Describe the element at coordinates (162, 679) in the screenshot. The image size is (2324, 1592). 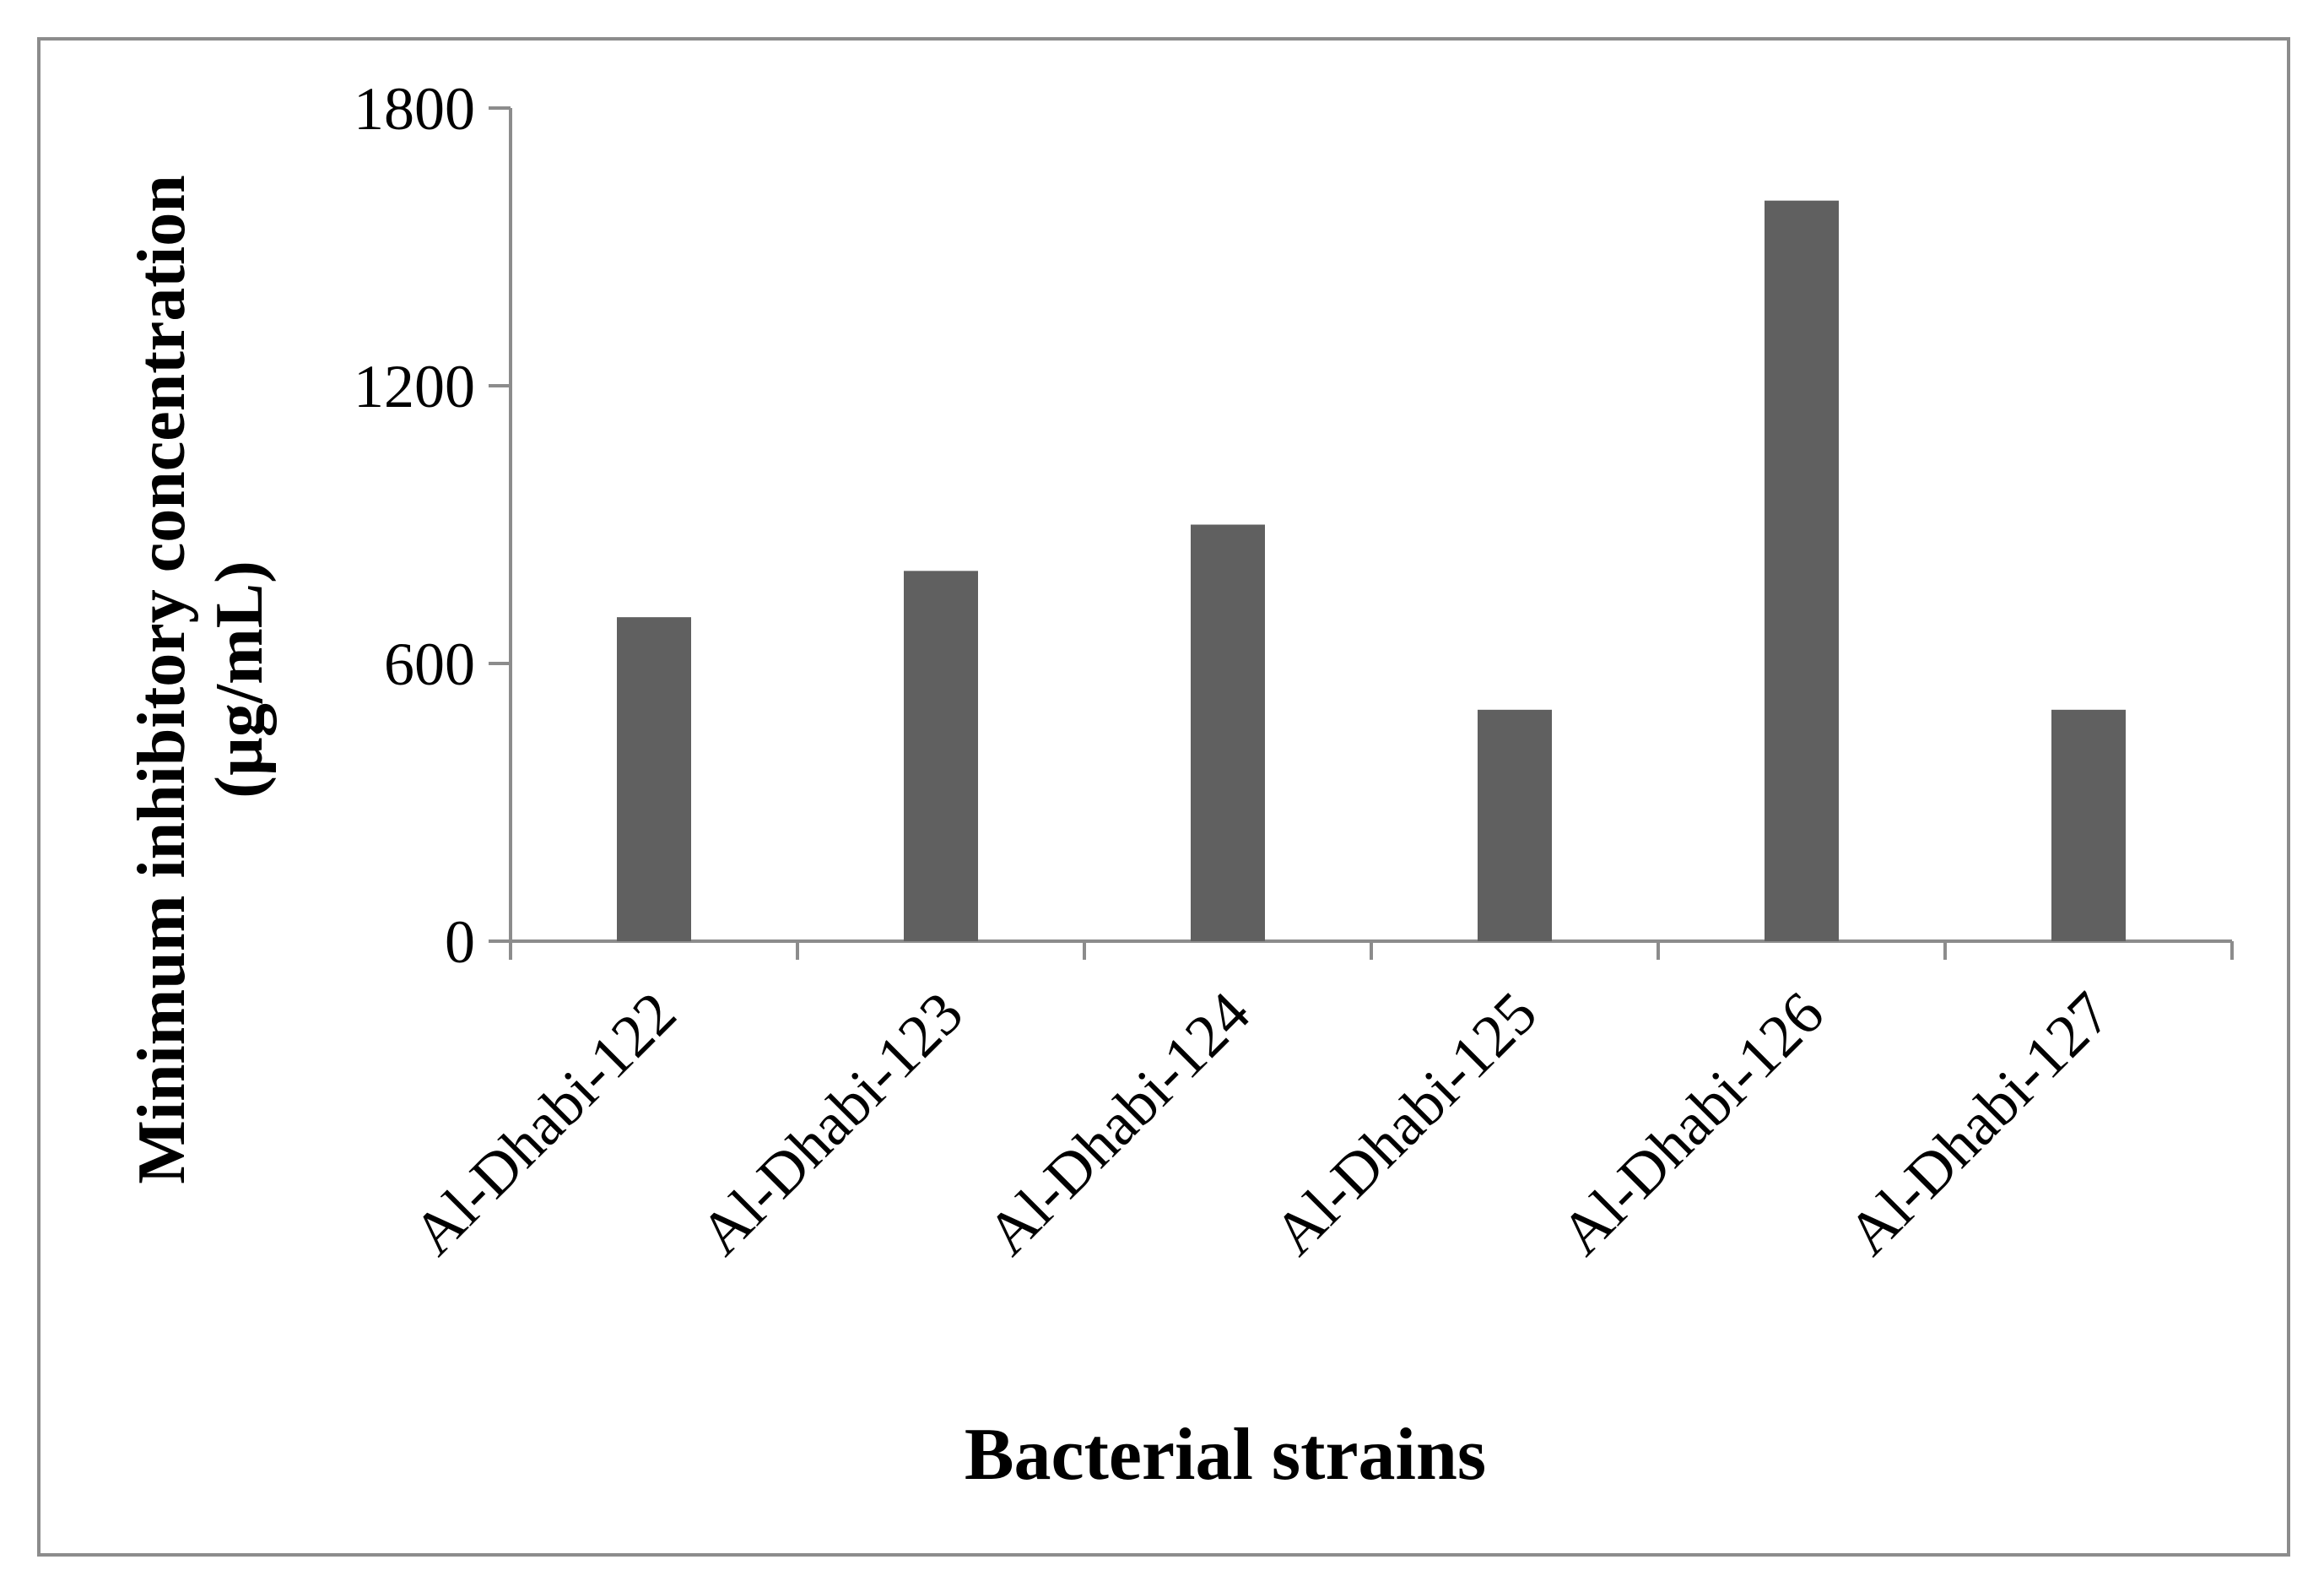
I see `y-axis-title-line1: Minimum inhibitory concentration` at that location.